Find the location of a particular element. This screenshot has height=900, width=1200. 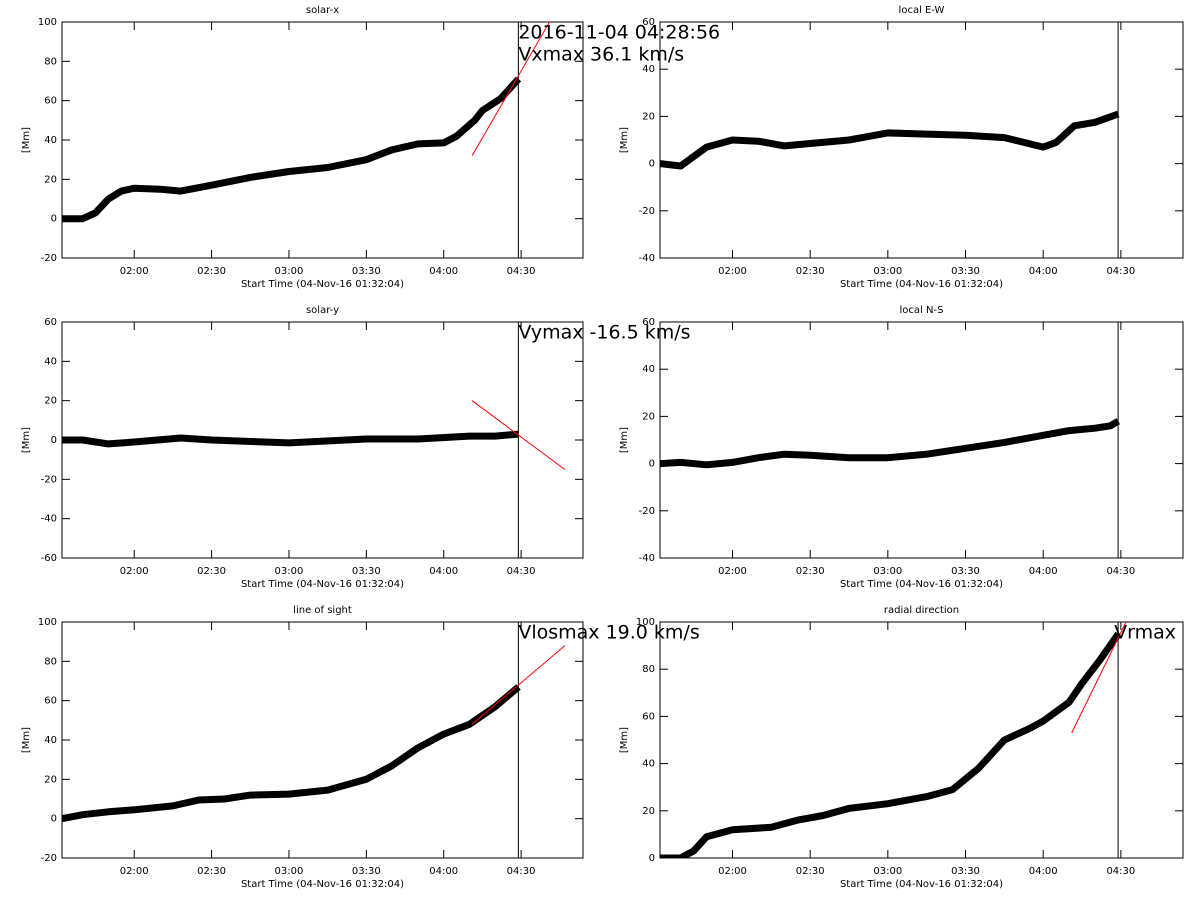

panel-title: solar-x is located at coordinates (322, 10).